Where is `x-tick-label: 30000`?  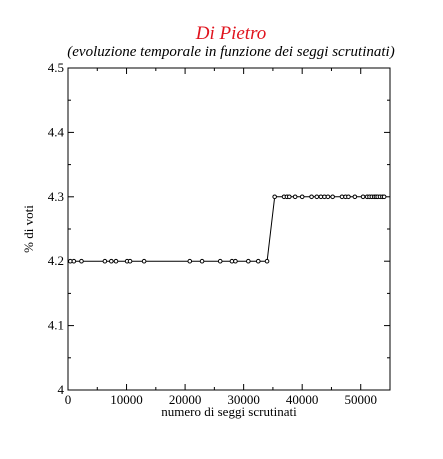
x-tick-label: 30000 is located at coordinates (243, 399).